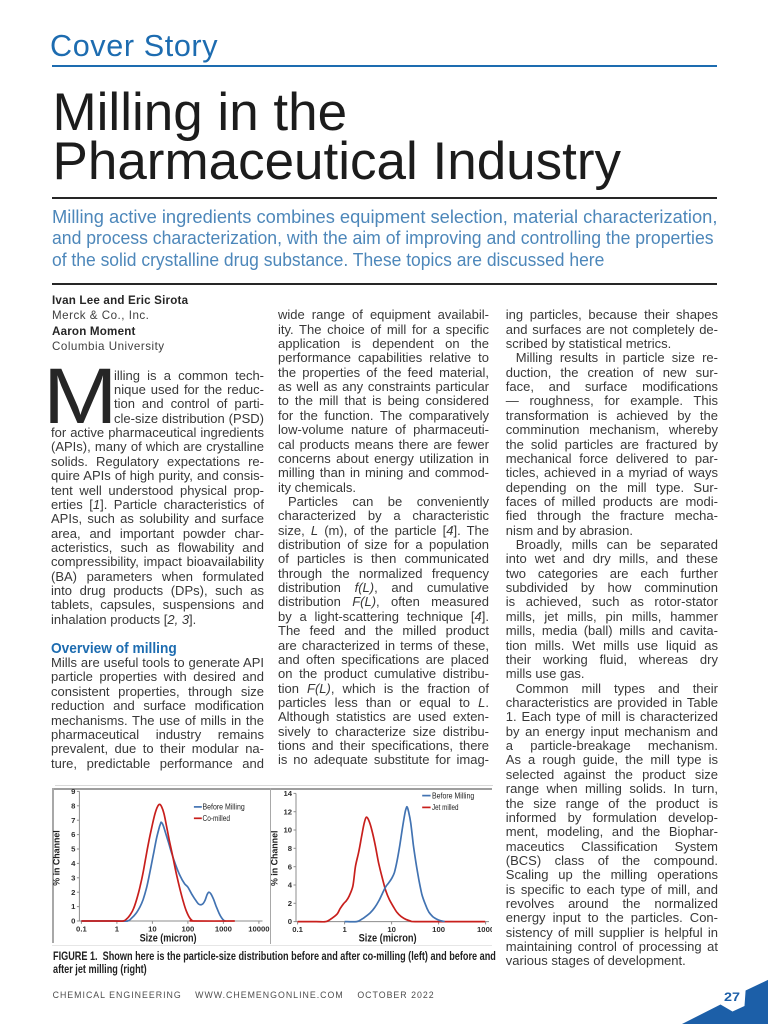 This screenshot has width=768, height=1024. I want to click on svg-text: 12, so click(287, 811).